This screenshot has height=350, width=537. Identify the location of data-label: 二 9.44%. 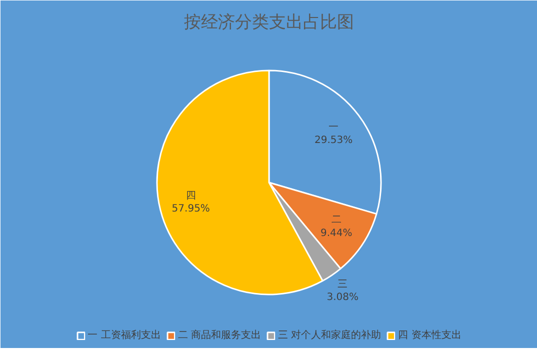
(336, 226).